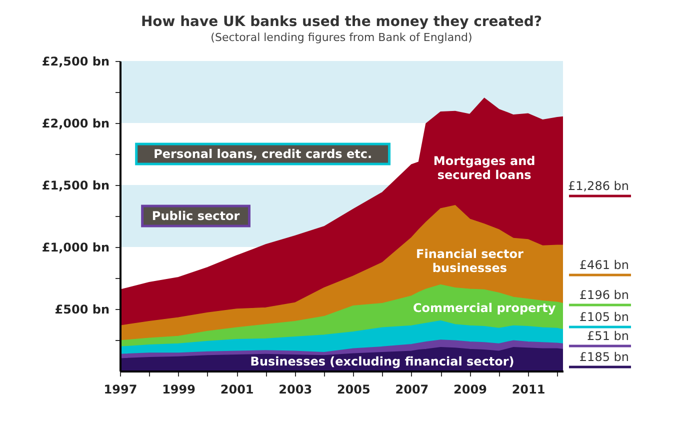 The image size is (689, 431). I want to click on x-tick-label: 2003, so click(295, 389).